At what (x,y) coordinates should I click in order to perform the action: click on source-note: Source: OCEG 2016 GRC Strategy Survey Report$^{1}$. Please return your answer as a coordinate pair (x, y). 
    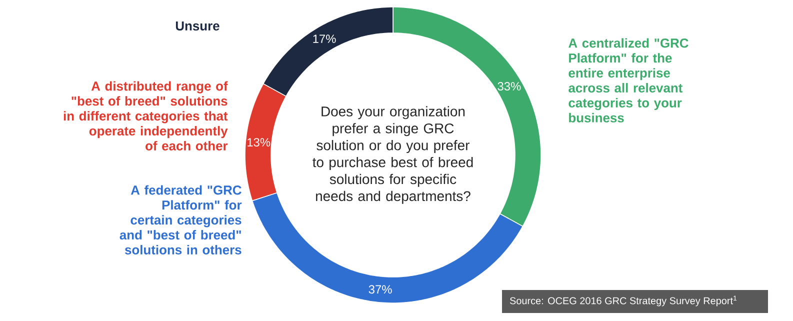
    Looking at the image, I should click on (623, 301).